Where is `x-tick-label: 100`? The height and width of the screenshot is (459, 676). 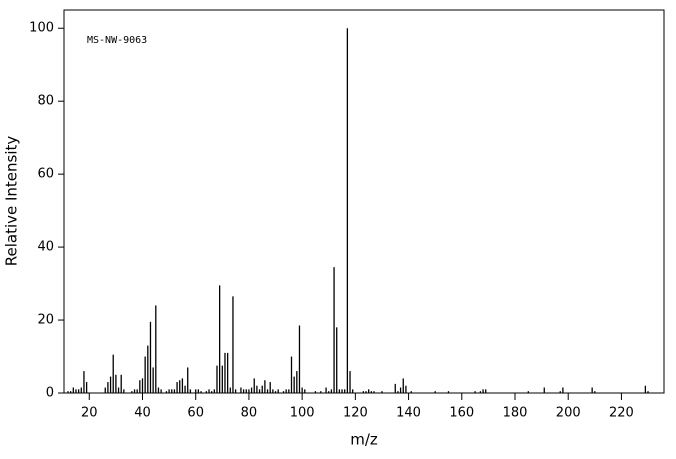 x-tick-label: 100 is located at coordinates (302, 413).